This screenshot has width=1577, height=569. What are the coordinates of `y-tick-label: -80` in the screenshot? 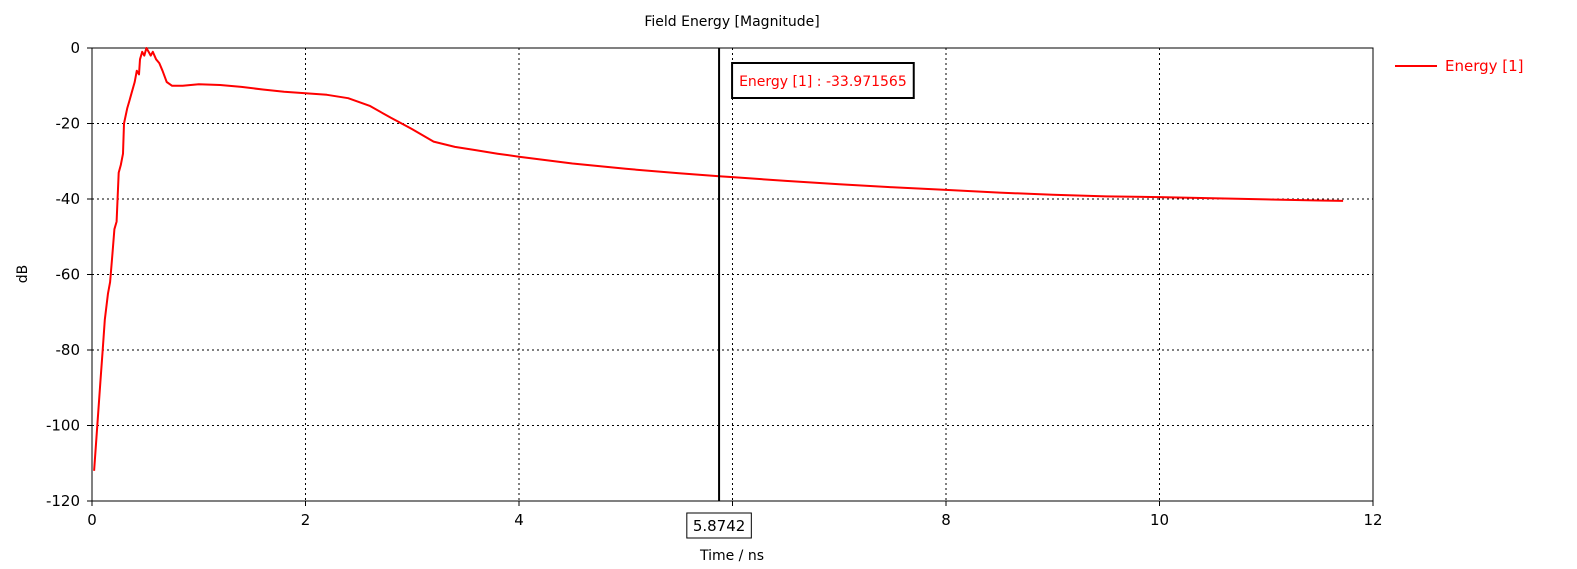 It's located at (68, 350).